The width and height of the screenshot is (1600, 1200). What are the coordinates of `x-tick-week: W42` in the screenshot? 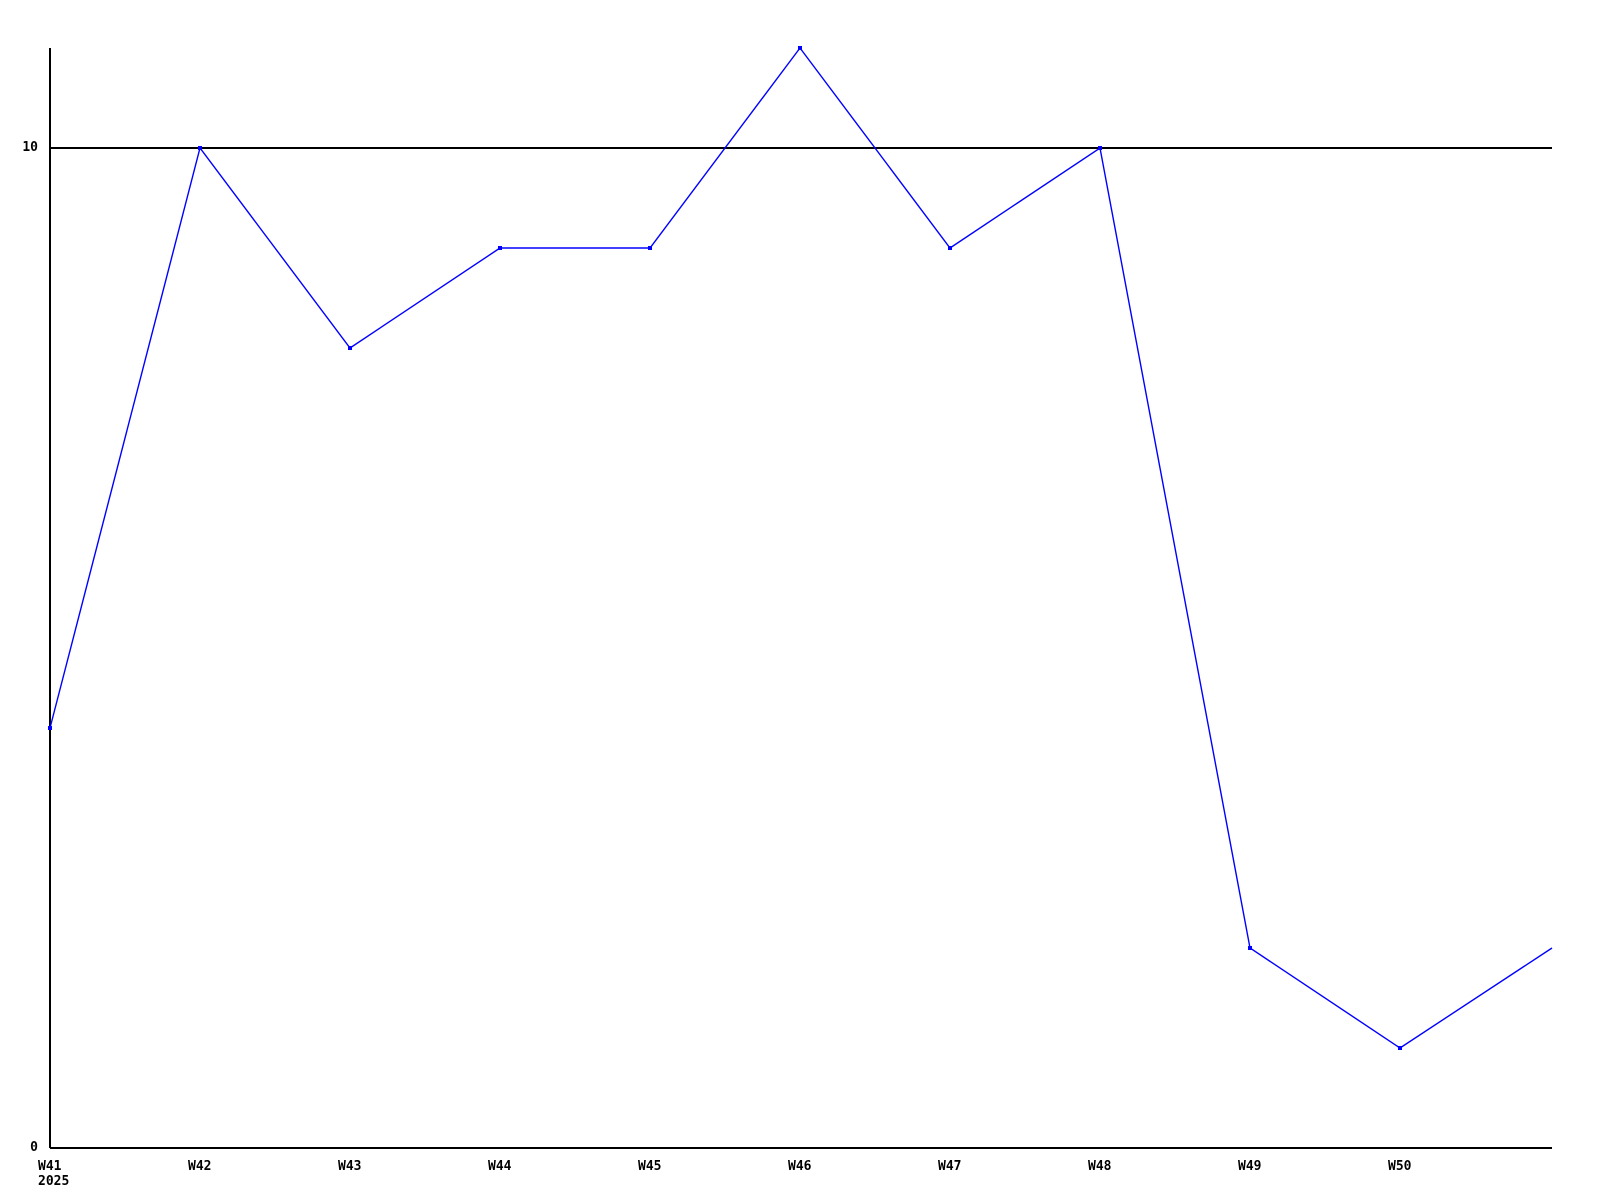 It's located at (200, 1166).